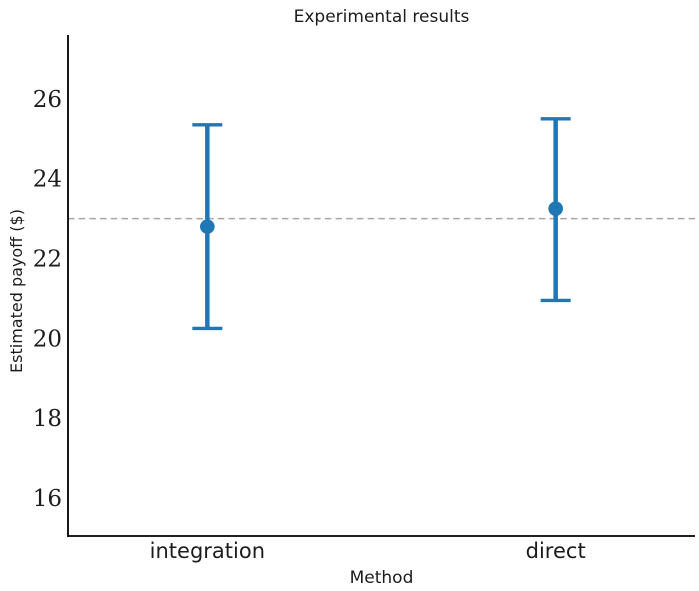 This screenshot has width=699, height=591. I want to click on y-axis-label: Estimated payoff ($), so click(16, 291).